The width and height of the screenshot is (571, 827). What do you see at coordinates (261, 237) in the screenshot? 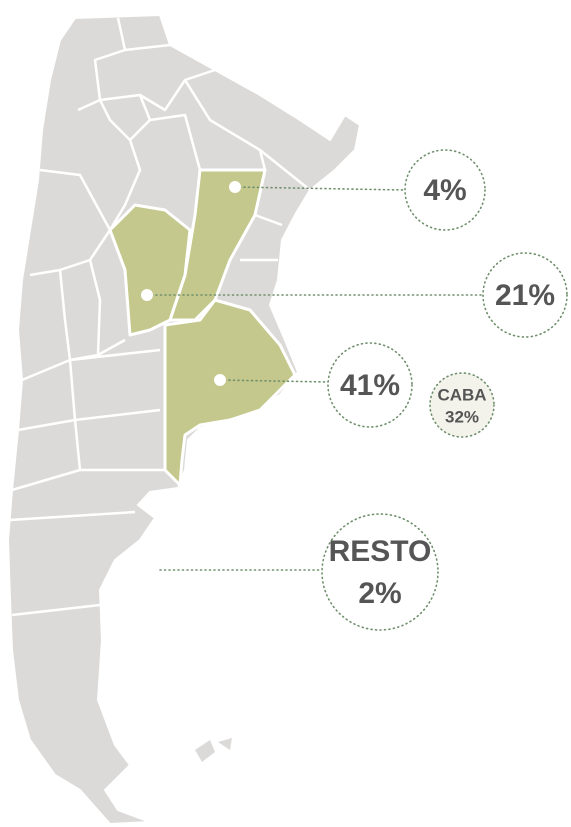
I see `province-borders-east` at bounding box center [261, 237].